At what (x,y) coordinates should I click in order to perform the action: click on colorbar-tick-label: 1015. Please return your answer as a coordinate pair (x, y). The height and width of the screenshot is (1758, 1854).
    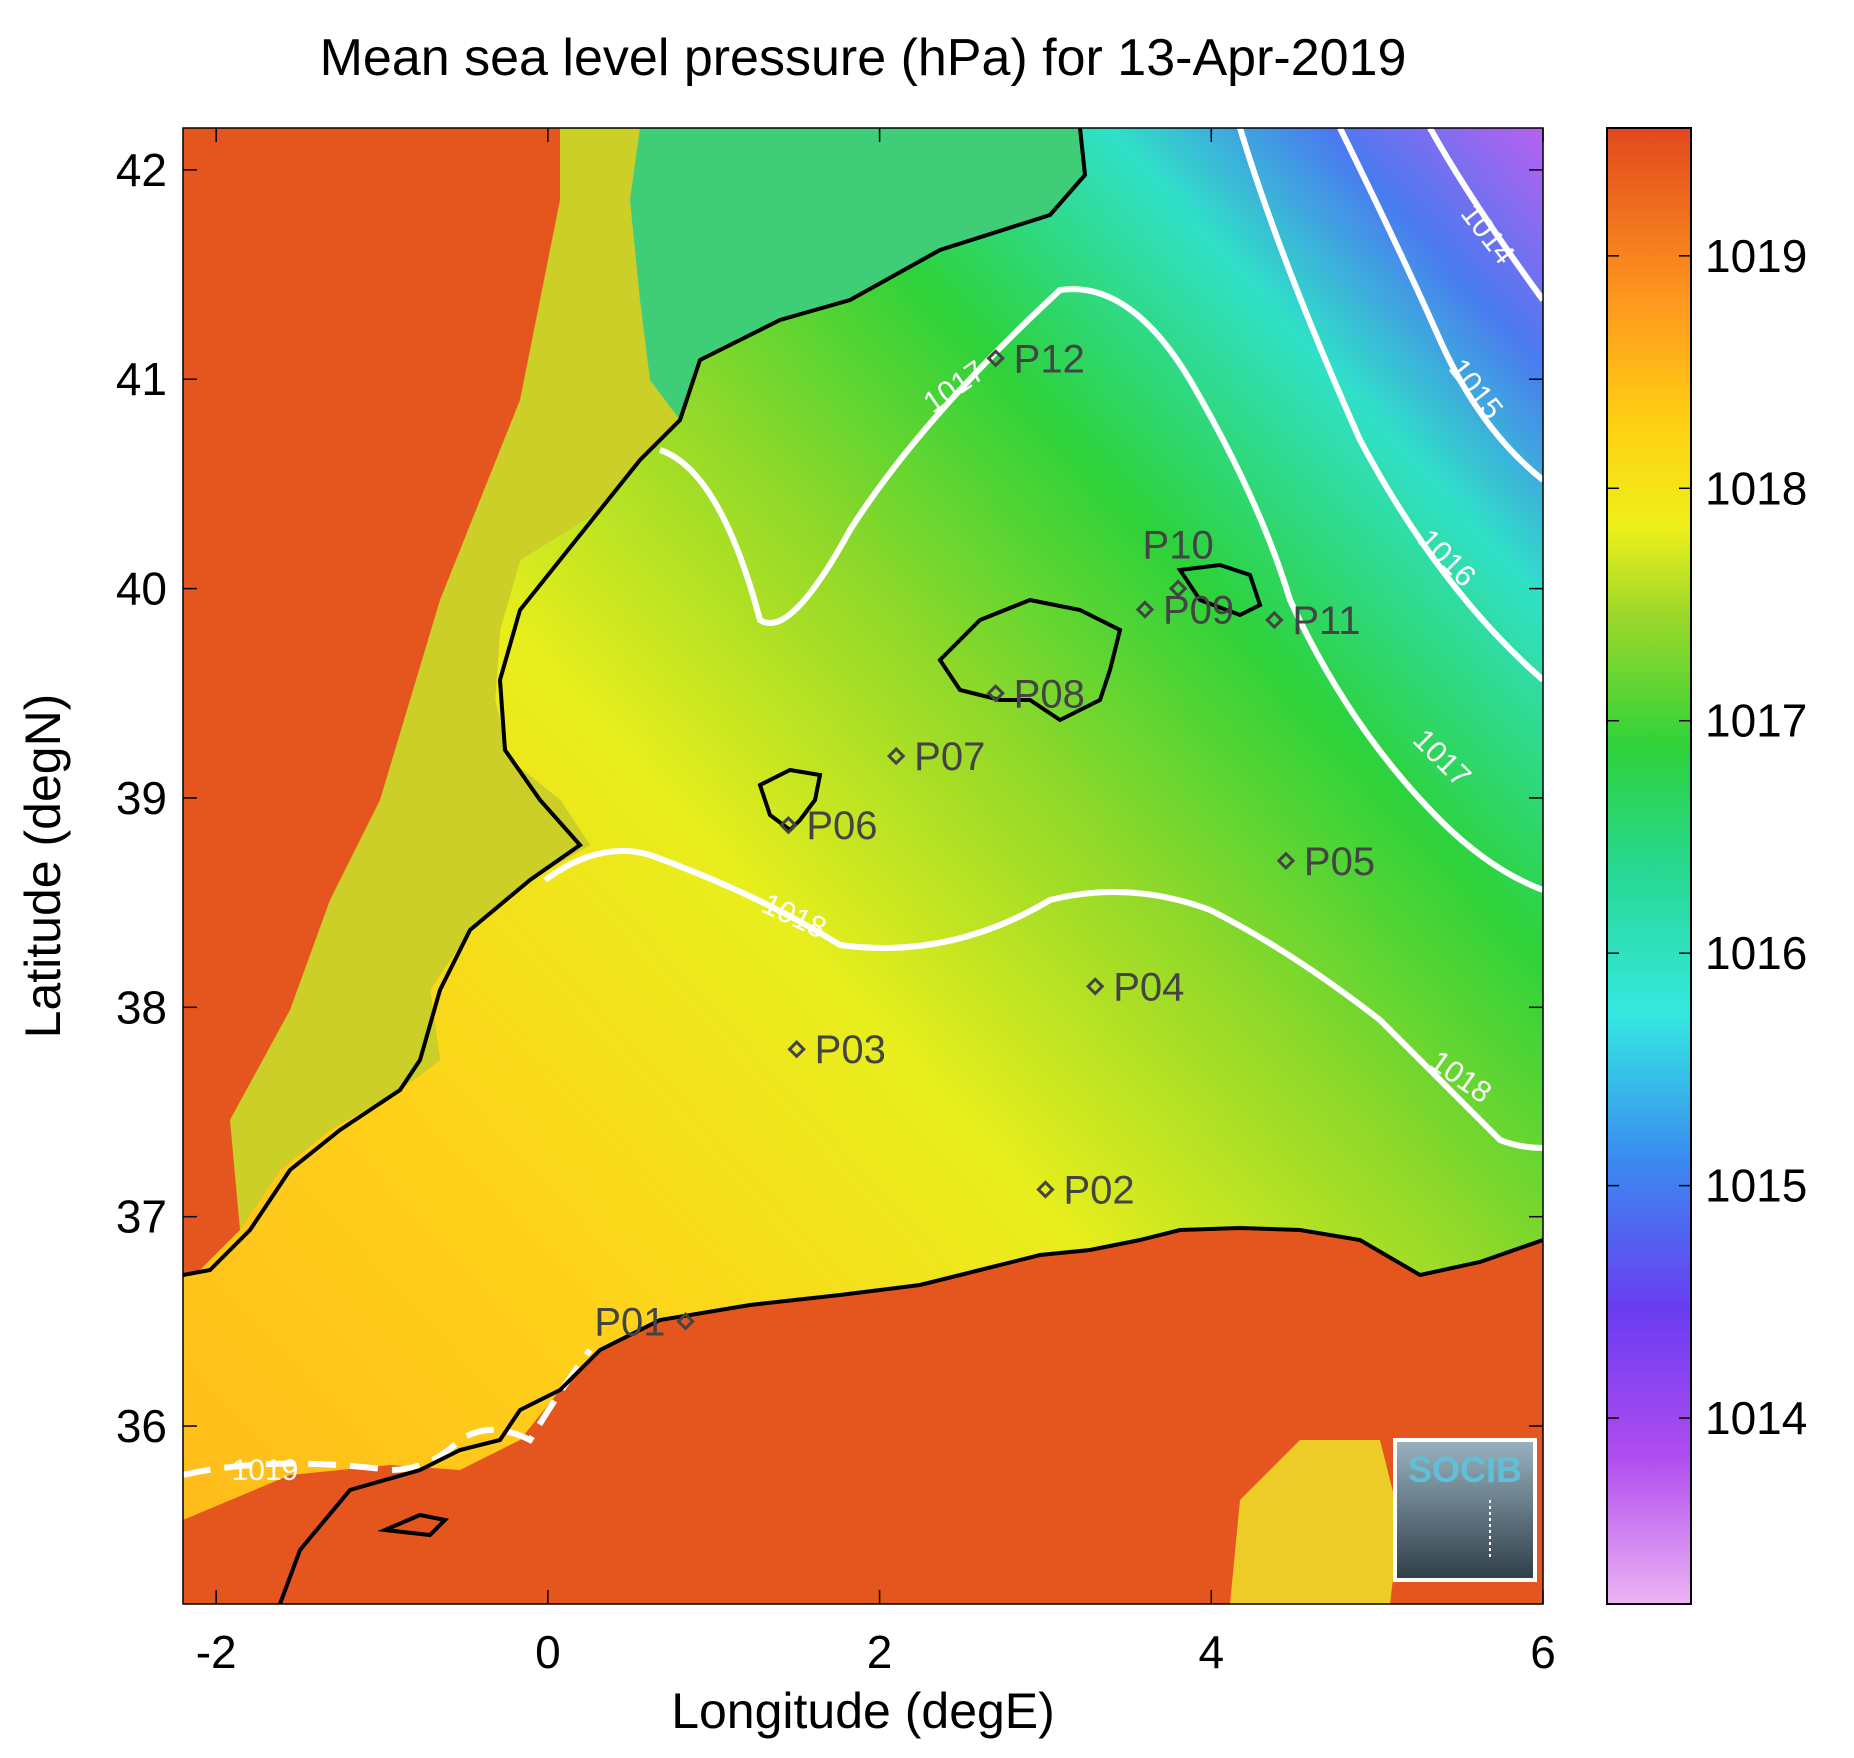
    Looking at the image, I should click on (1756, 1186).